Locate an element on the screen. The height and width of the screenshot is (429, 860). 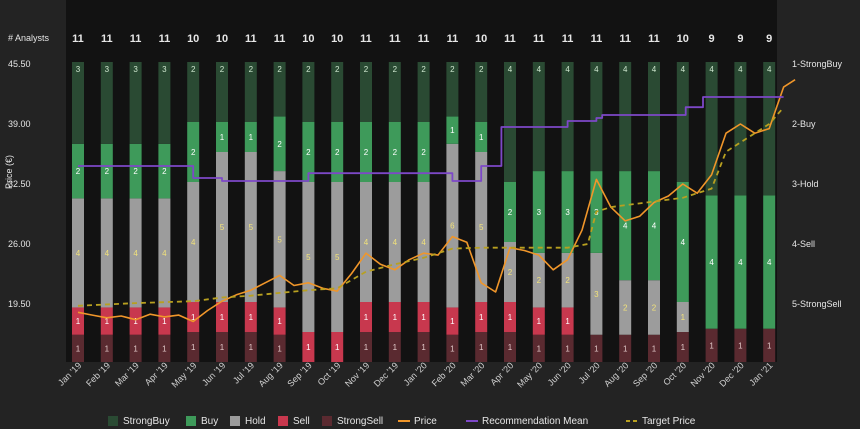
bar-label-hold: 2 is located at coordinates (539, 280).